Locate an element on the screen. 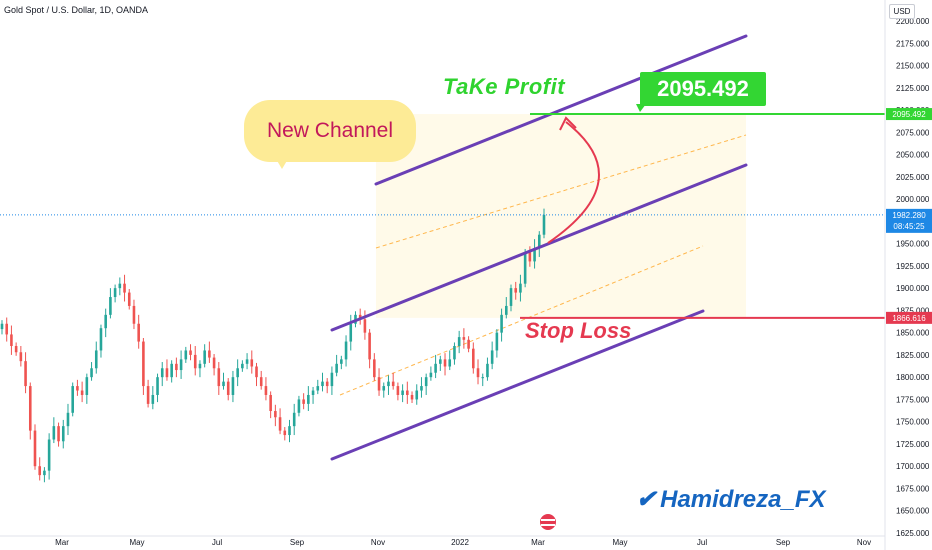 Image resolution: width=932 pixels, height=550 pixels. price-tick-label: 1750.000 is located at coordinates (913, 422).